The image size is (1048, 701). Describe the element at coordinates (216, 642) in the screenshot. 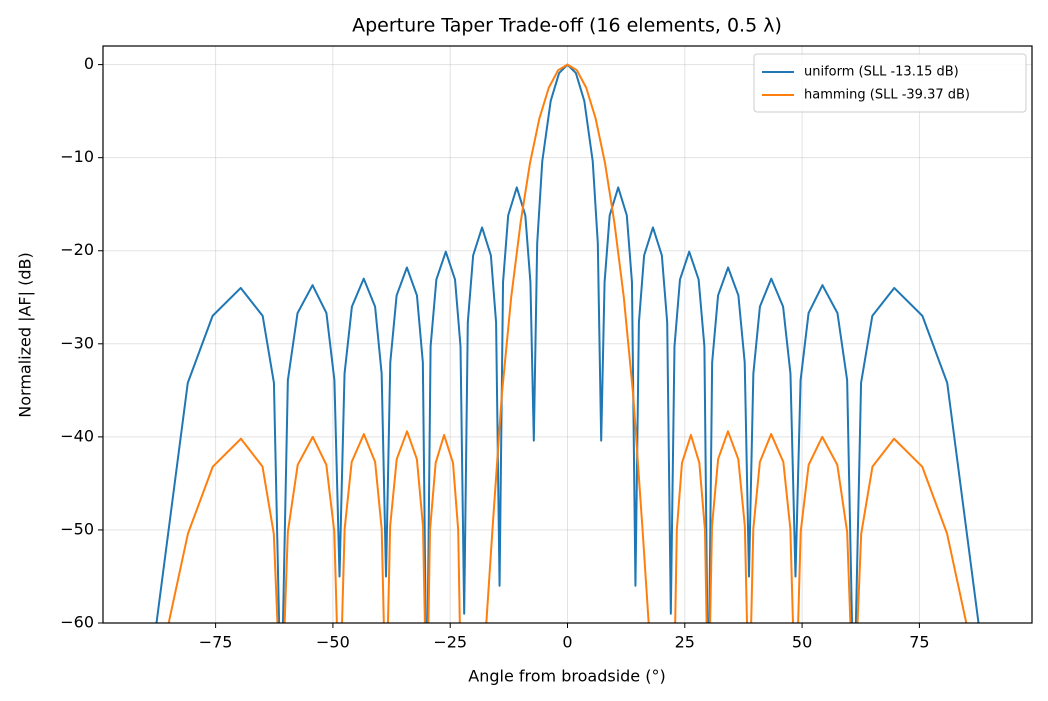

I see `x-tick-label: −75` at that location.